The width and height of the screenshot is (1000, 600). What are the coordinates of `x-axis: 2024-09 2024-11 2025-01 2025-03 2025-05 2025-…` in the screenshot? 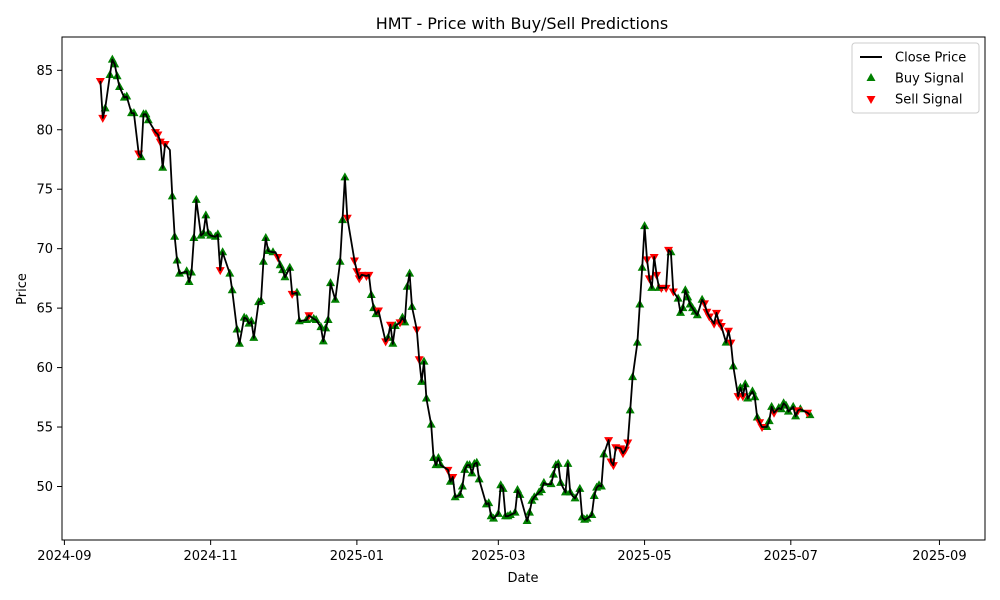 It's located at (502, 552).